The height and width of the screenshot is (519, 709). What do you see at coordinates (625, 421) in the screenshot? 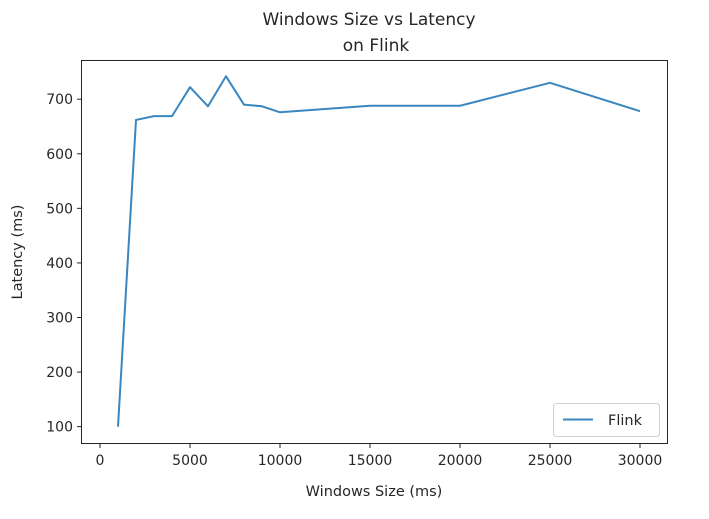
I see `legend-label-flink: Flink` at bounding box center [625, 421].